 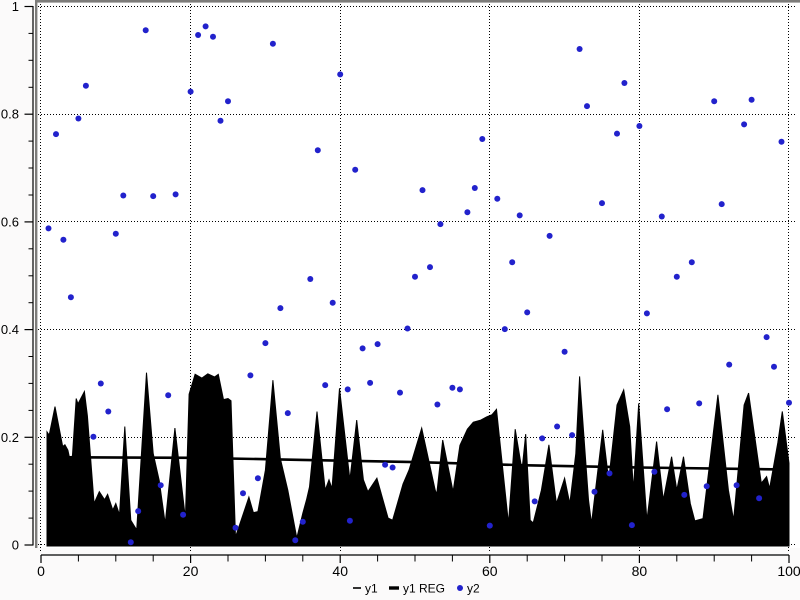 I want to click on svg-text: 0.2, so click(x=10, y=437).